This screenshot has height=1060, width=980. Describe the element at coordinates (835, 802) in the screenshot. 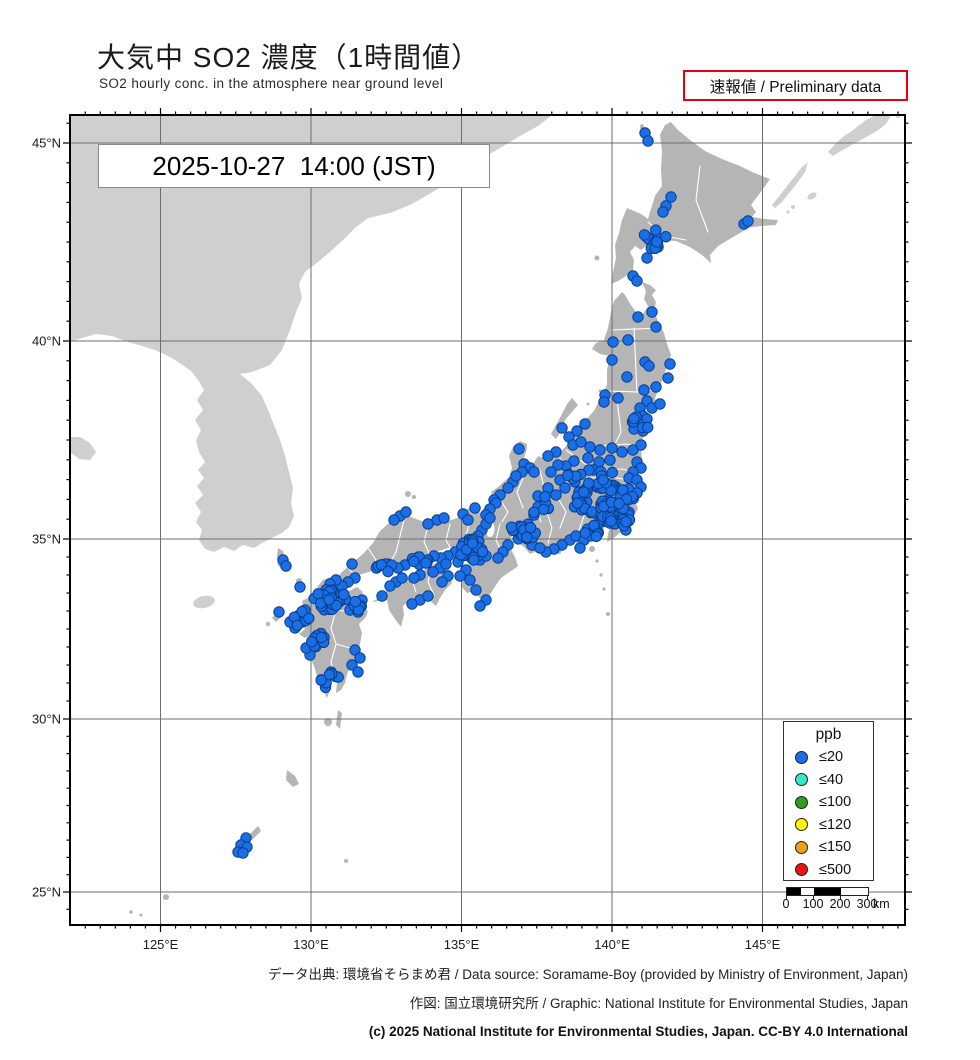

I see `legend-item-label: ≤100` at that location.